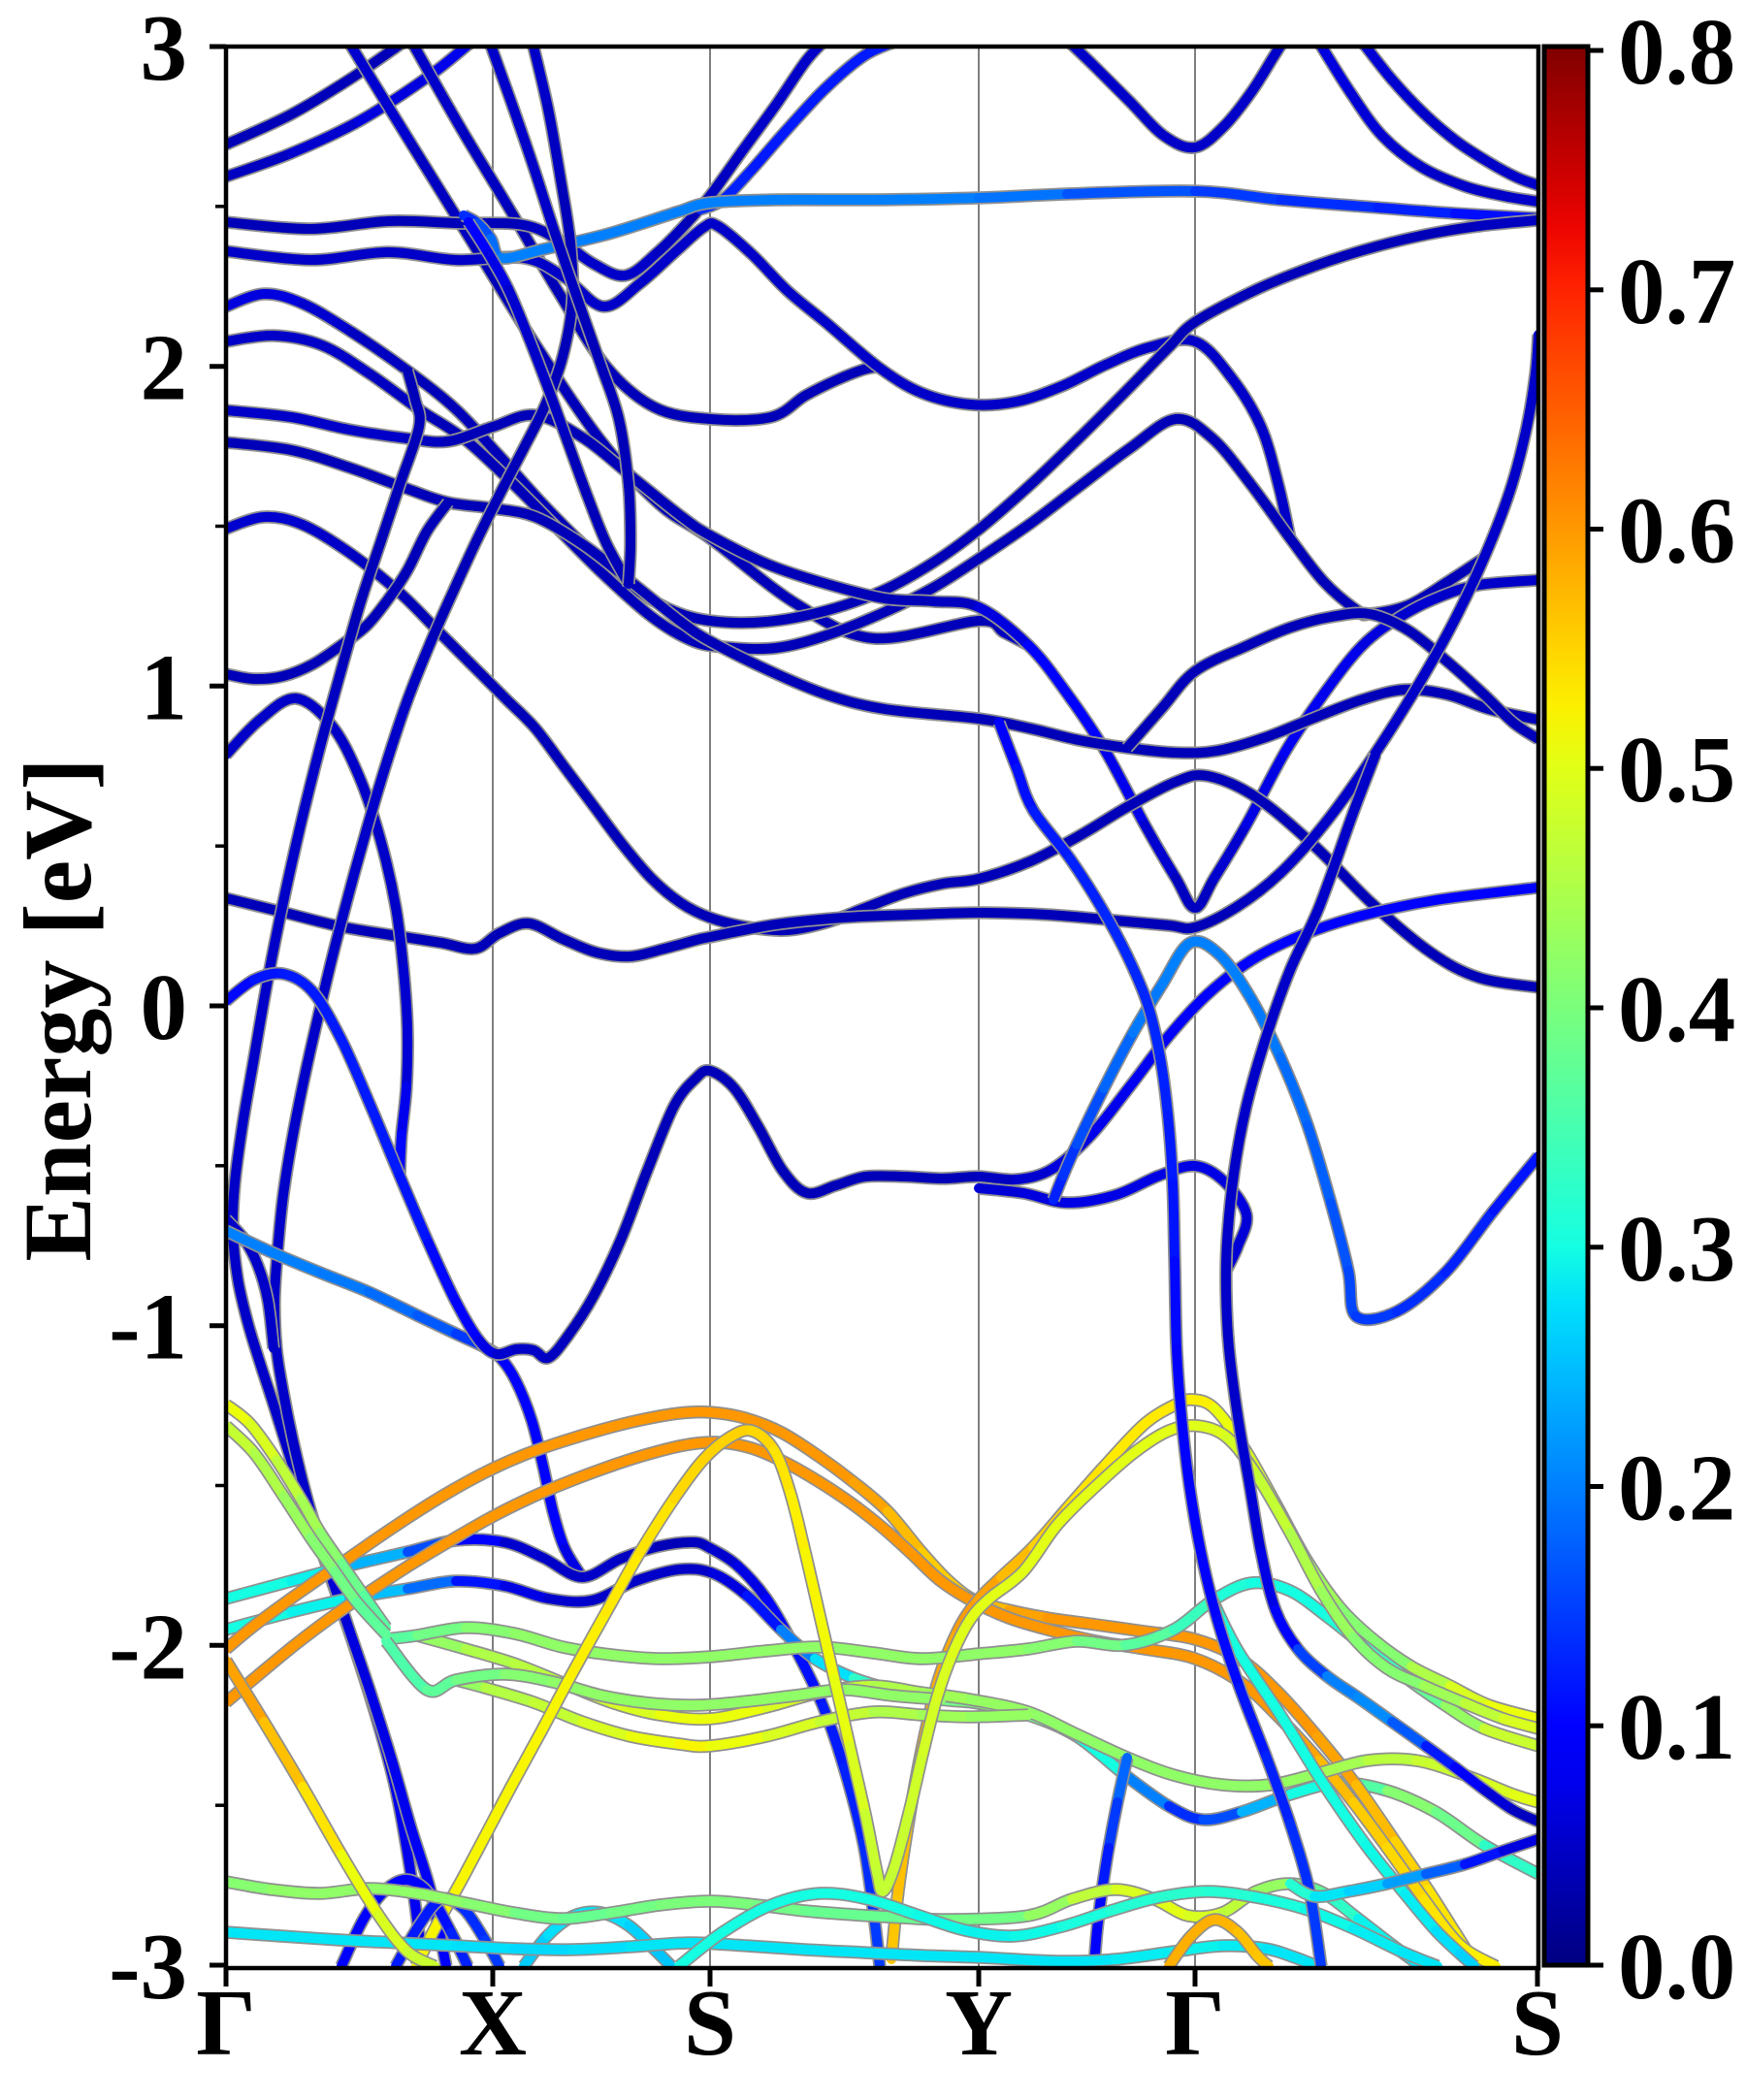 The height and width of the screenshot is (2100, 1746). Describe the element at coordinates (1676, 291) in the screenshot. I see `svg-text: 0.7` at that location.